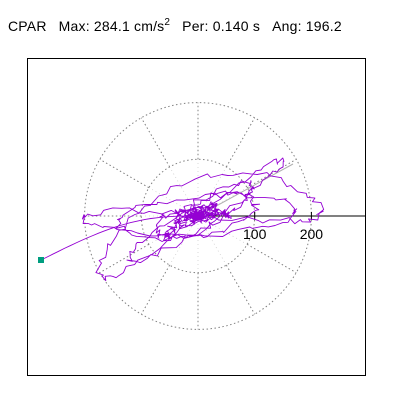  Describe the element at coordinates (236, 26) in the screenshot. I see `period-value: 0.140 s` at that location.